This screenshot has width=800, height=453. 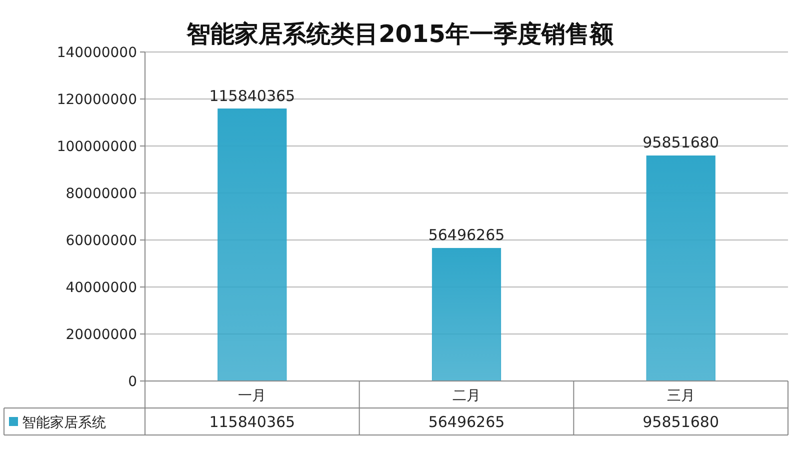 What do you see at coordinates (96, 147) in the screenshot?
I see `y-tick-label: 100000000` at bounding box center [96, 147].